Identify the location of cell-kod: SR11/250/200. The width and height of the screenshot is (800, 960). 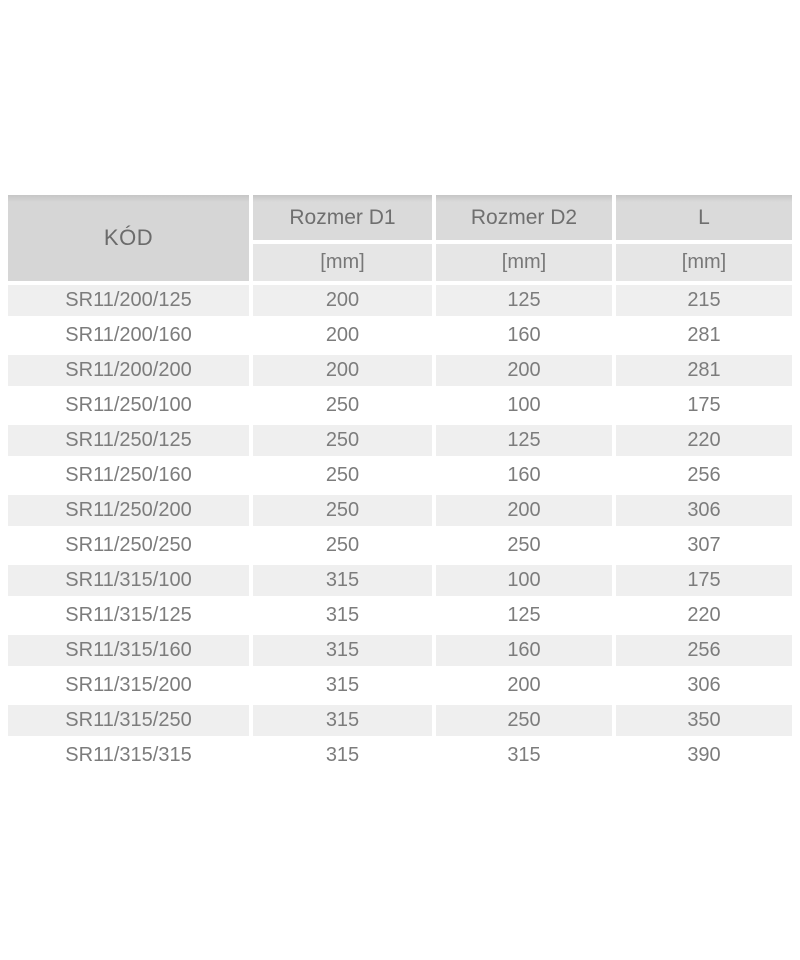
(128, 510).